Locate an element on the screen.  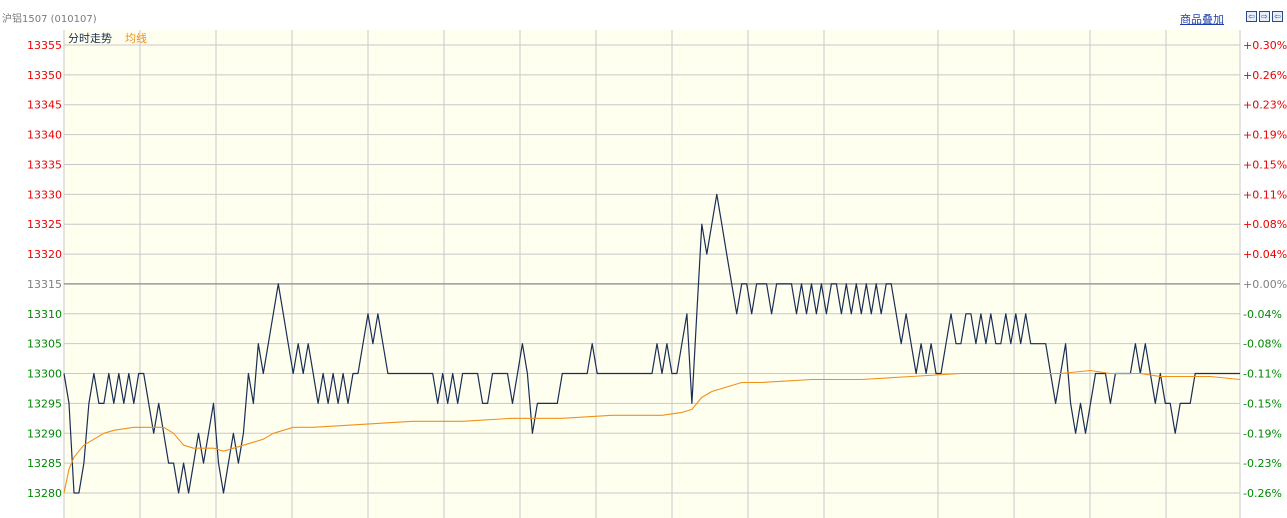
y-tick-label-left: 13290 is located at coordinates (44, 433).